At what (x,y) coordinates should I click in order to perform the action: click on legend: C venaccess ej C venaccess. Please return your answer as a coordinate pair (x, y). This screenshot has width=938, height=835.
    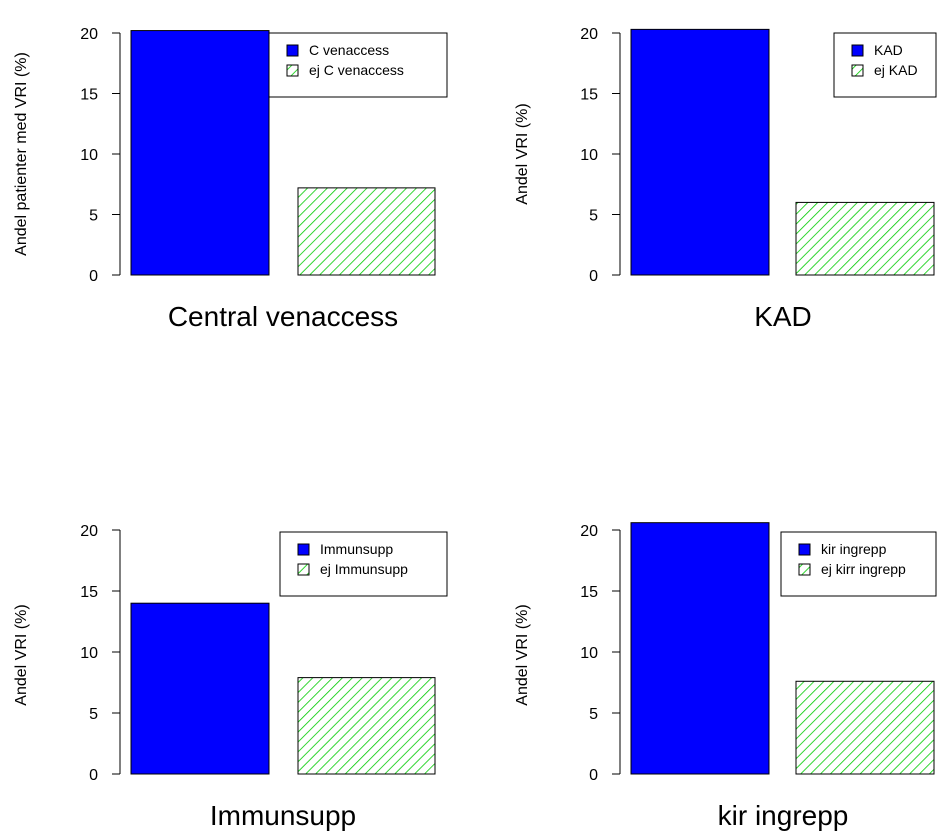
    Looking at the image, I should click on (358, 65).